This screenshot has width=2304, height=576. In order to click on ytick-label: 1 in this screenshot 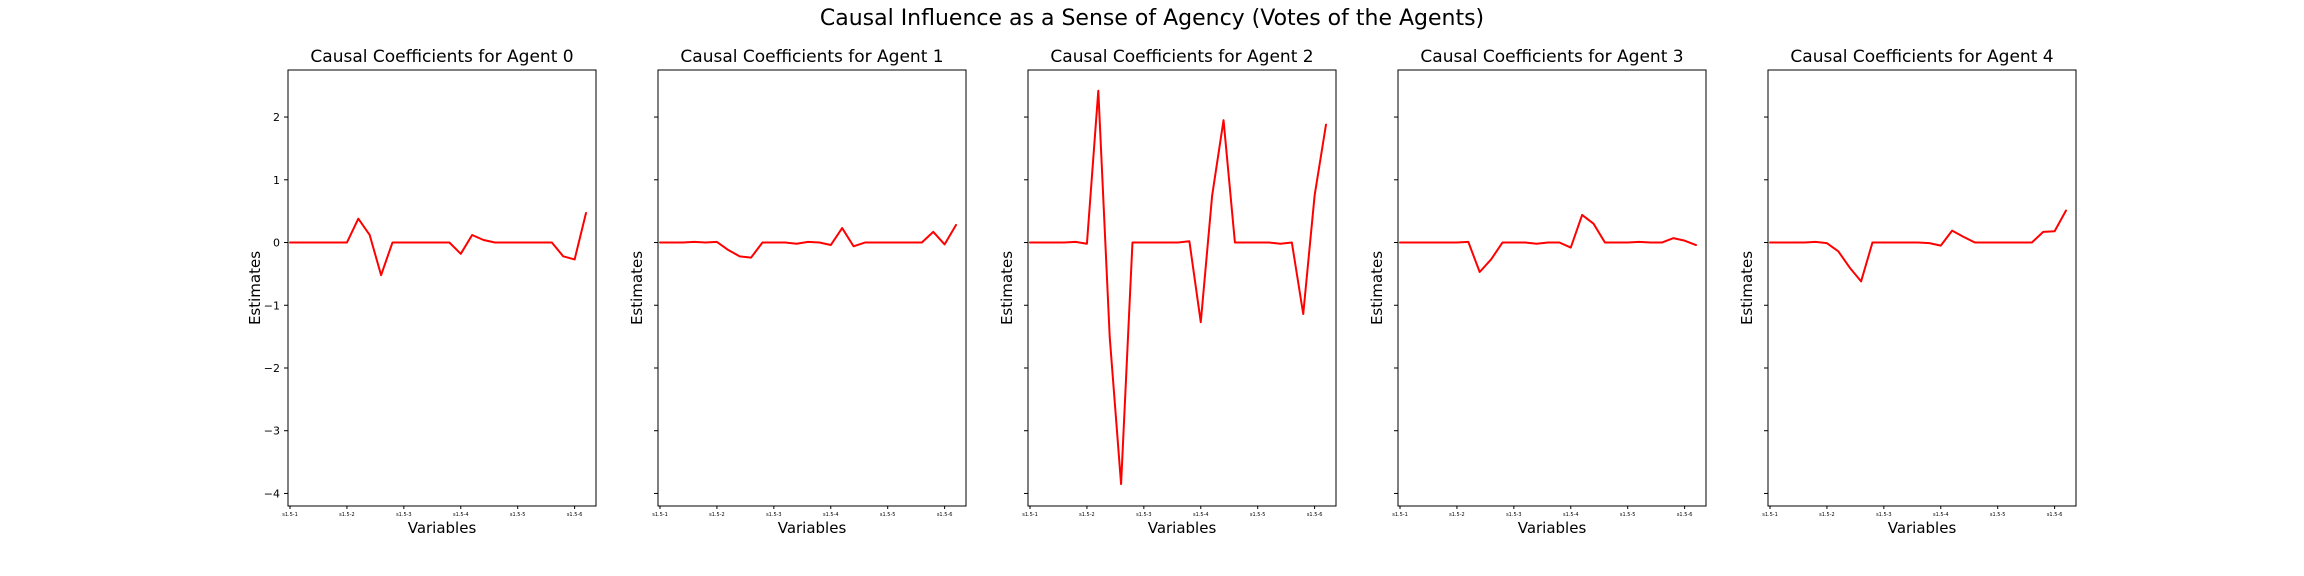, I will do `click(276, 180)`.